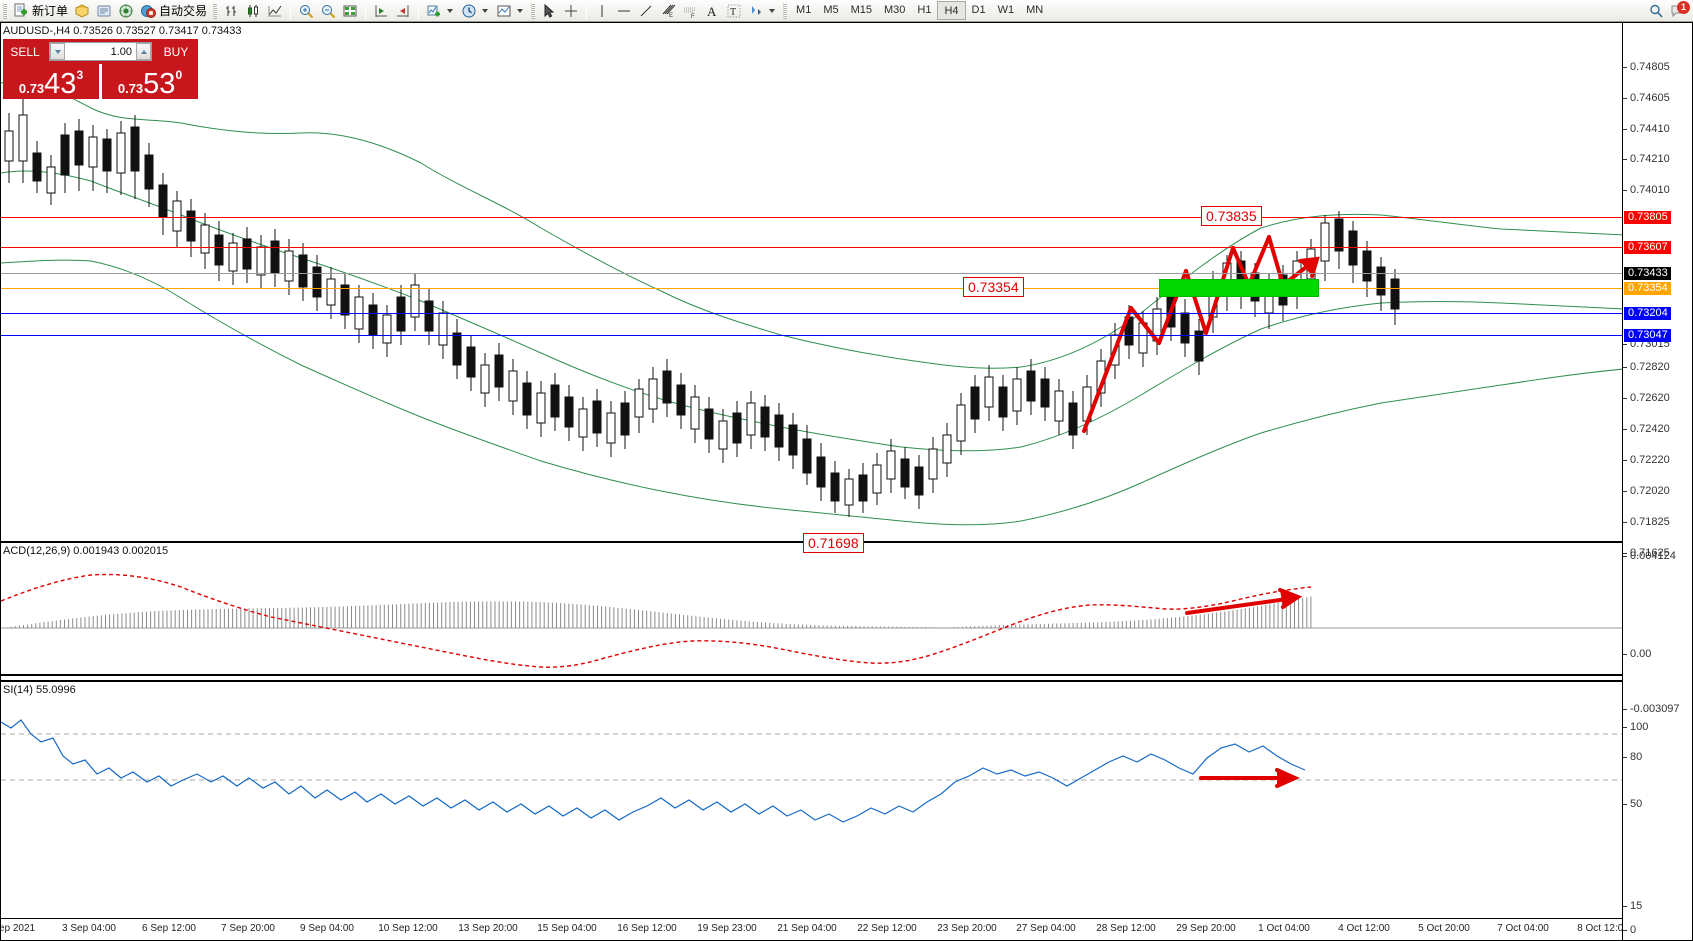 This screenshot has height=941, width=1693. I want to click on zoom-in-button, so click(306, 11).